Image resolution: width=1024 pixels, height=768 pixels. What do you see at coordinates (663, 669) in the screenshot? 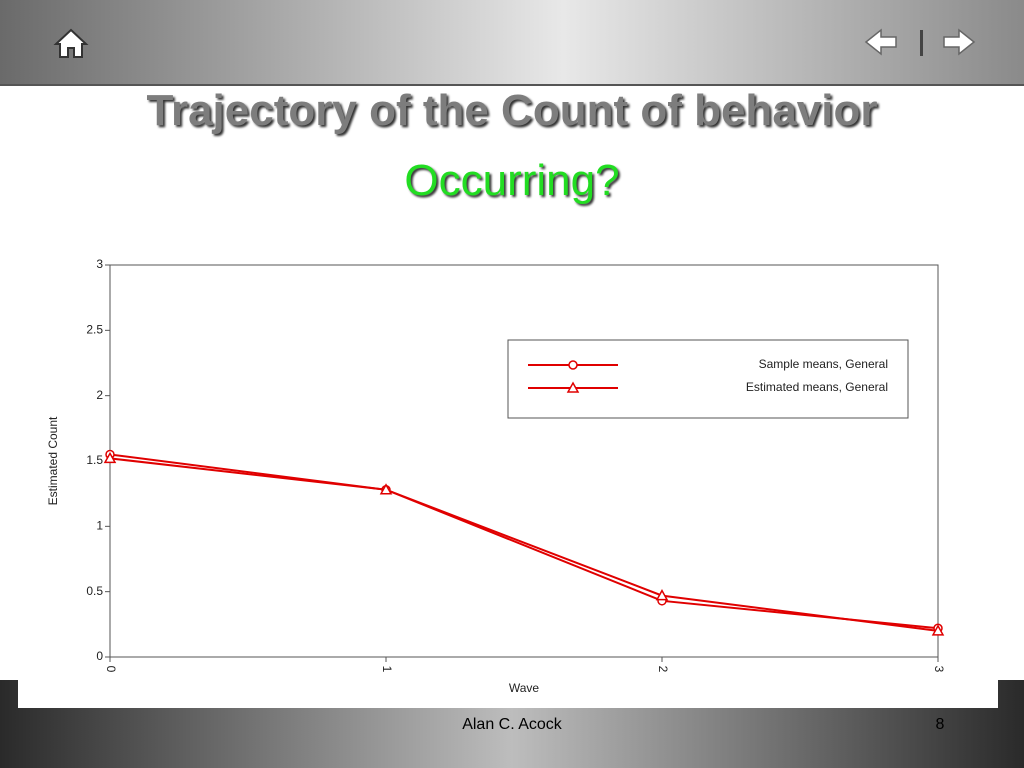
I see `x-tick-label: 2` at bounding box center [663, 669].